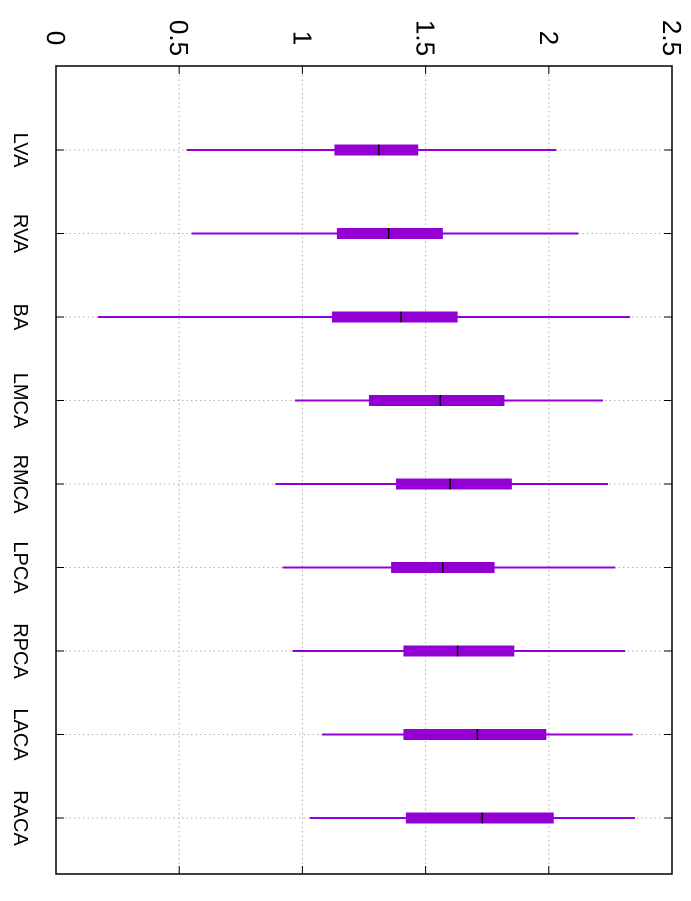  Describe the element at coordinates (426, 38) in the screenshot. I see `value-tick-label: 1.5` at that location.